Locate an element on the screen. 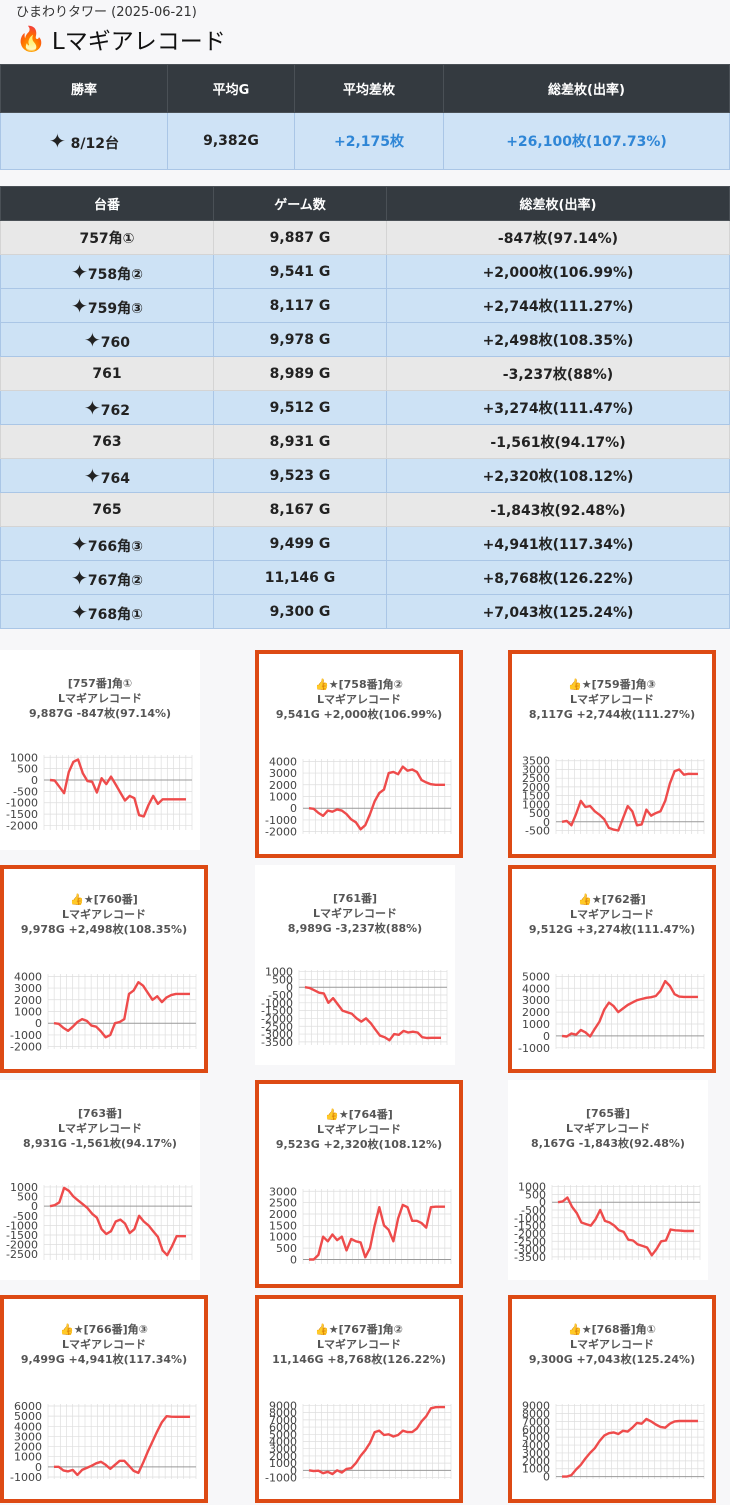  y-tick-label: -2500 is located at coordinates (277, 1026).